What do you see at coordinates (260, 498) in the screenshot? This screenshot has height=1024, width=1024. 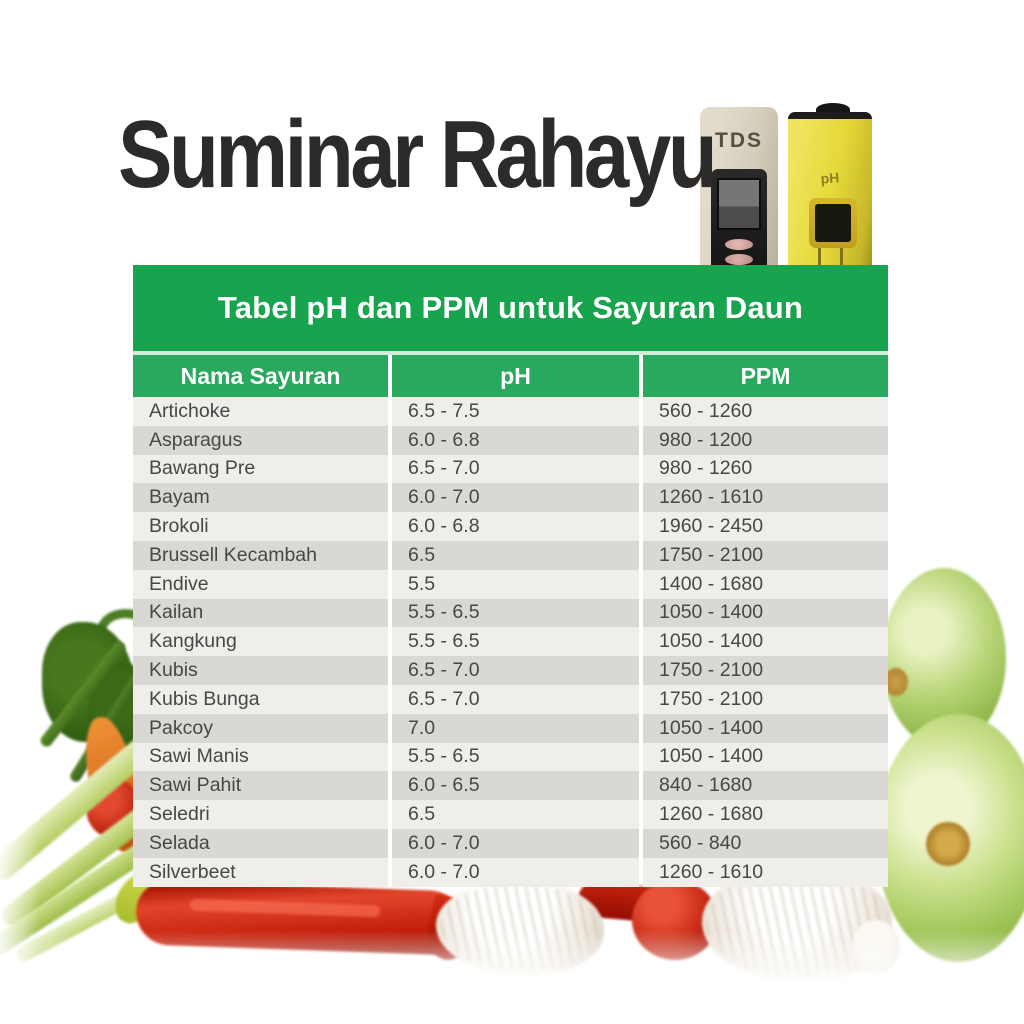 I see `name-cell: Bayam` at bounding box center [260, 498].